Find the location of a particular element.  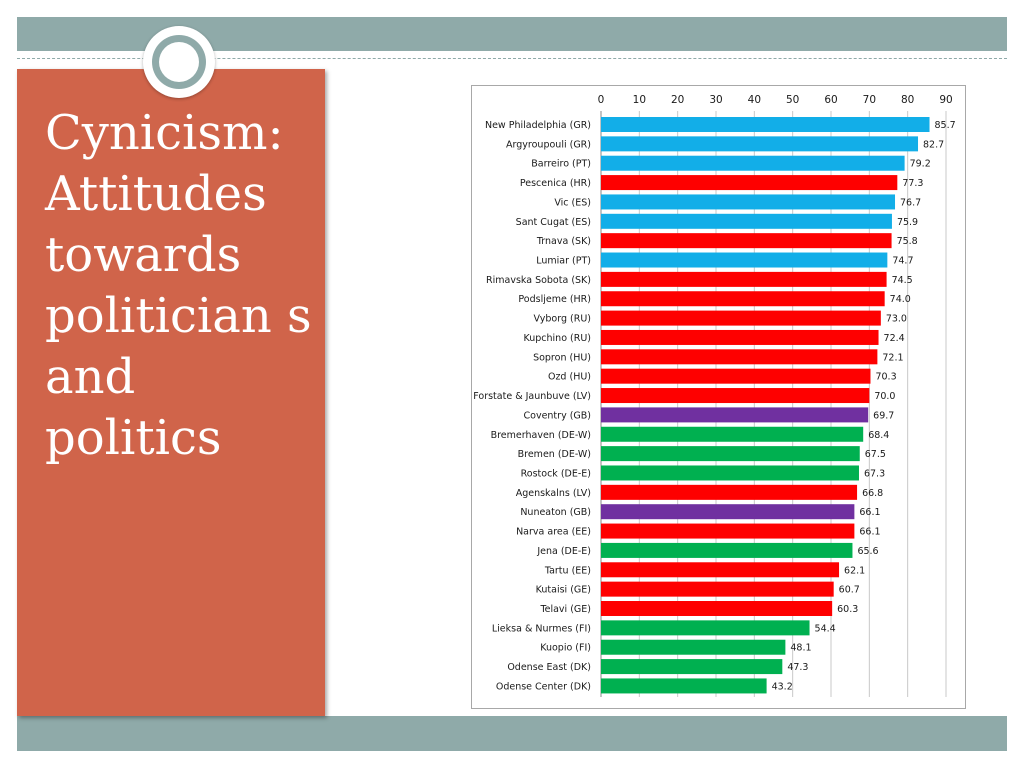

value-label: 79.2 is located at coordinates (920, 164).